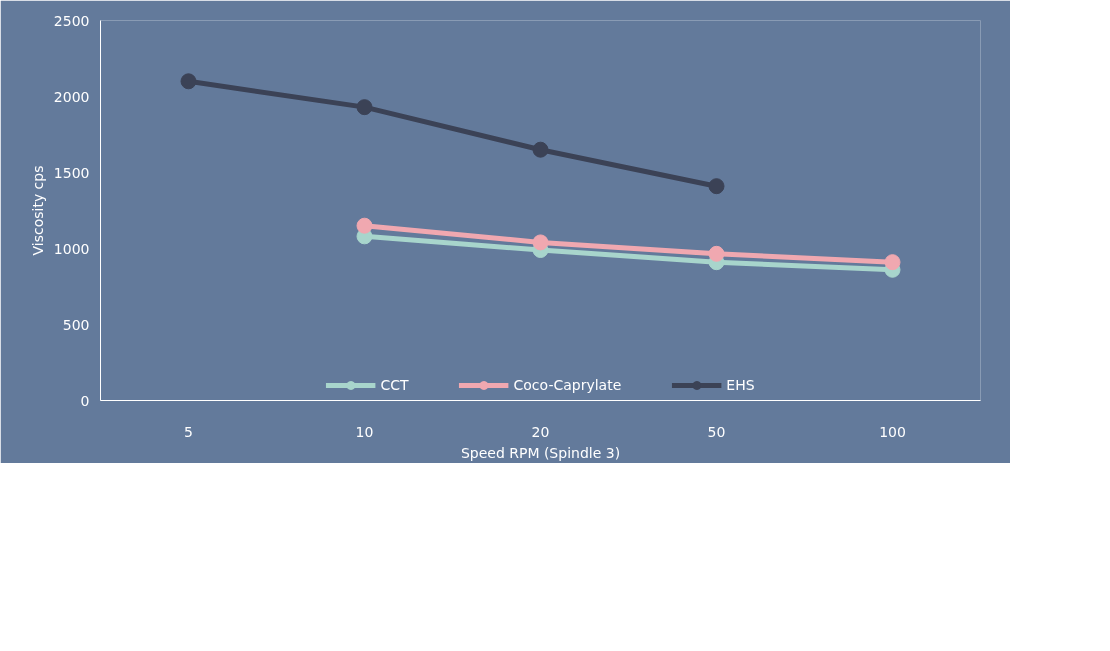  Describe the element at coordinates (71, 20) in the screenshot. I see `y-tick-label: 2500` at that location.